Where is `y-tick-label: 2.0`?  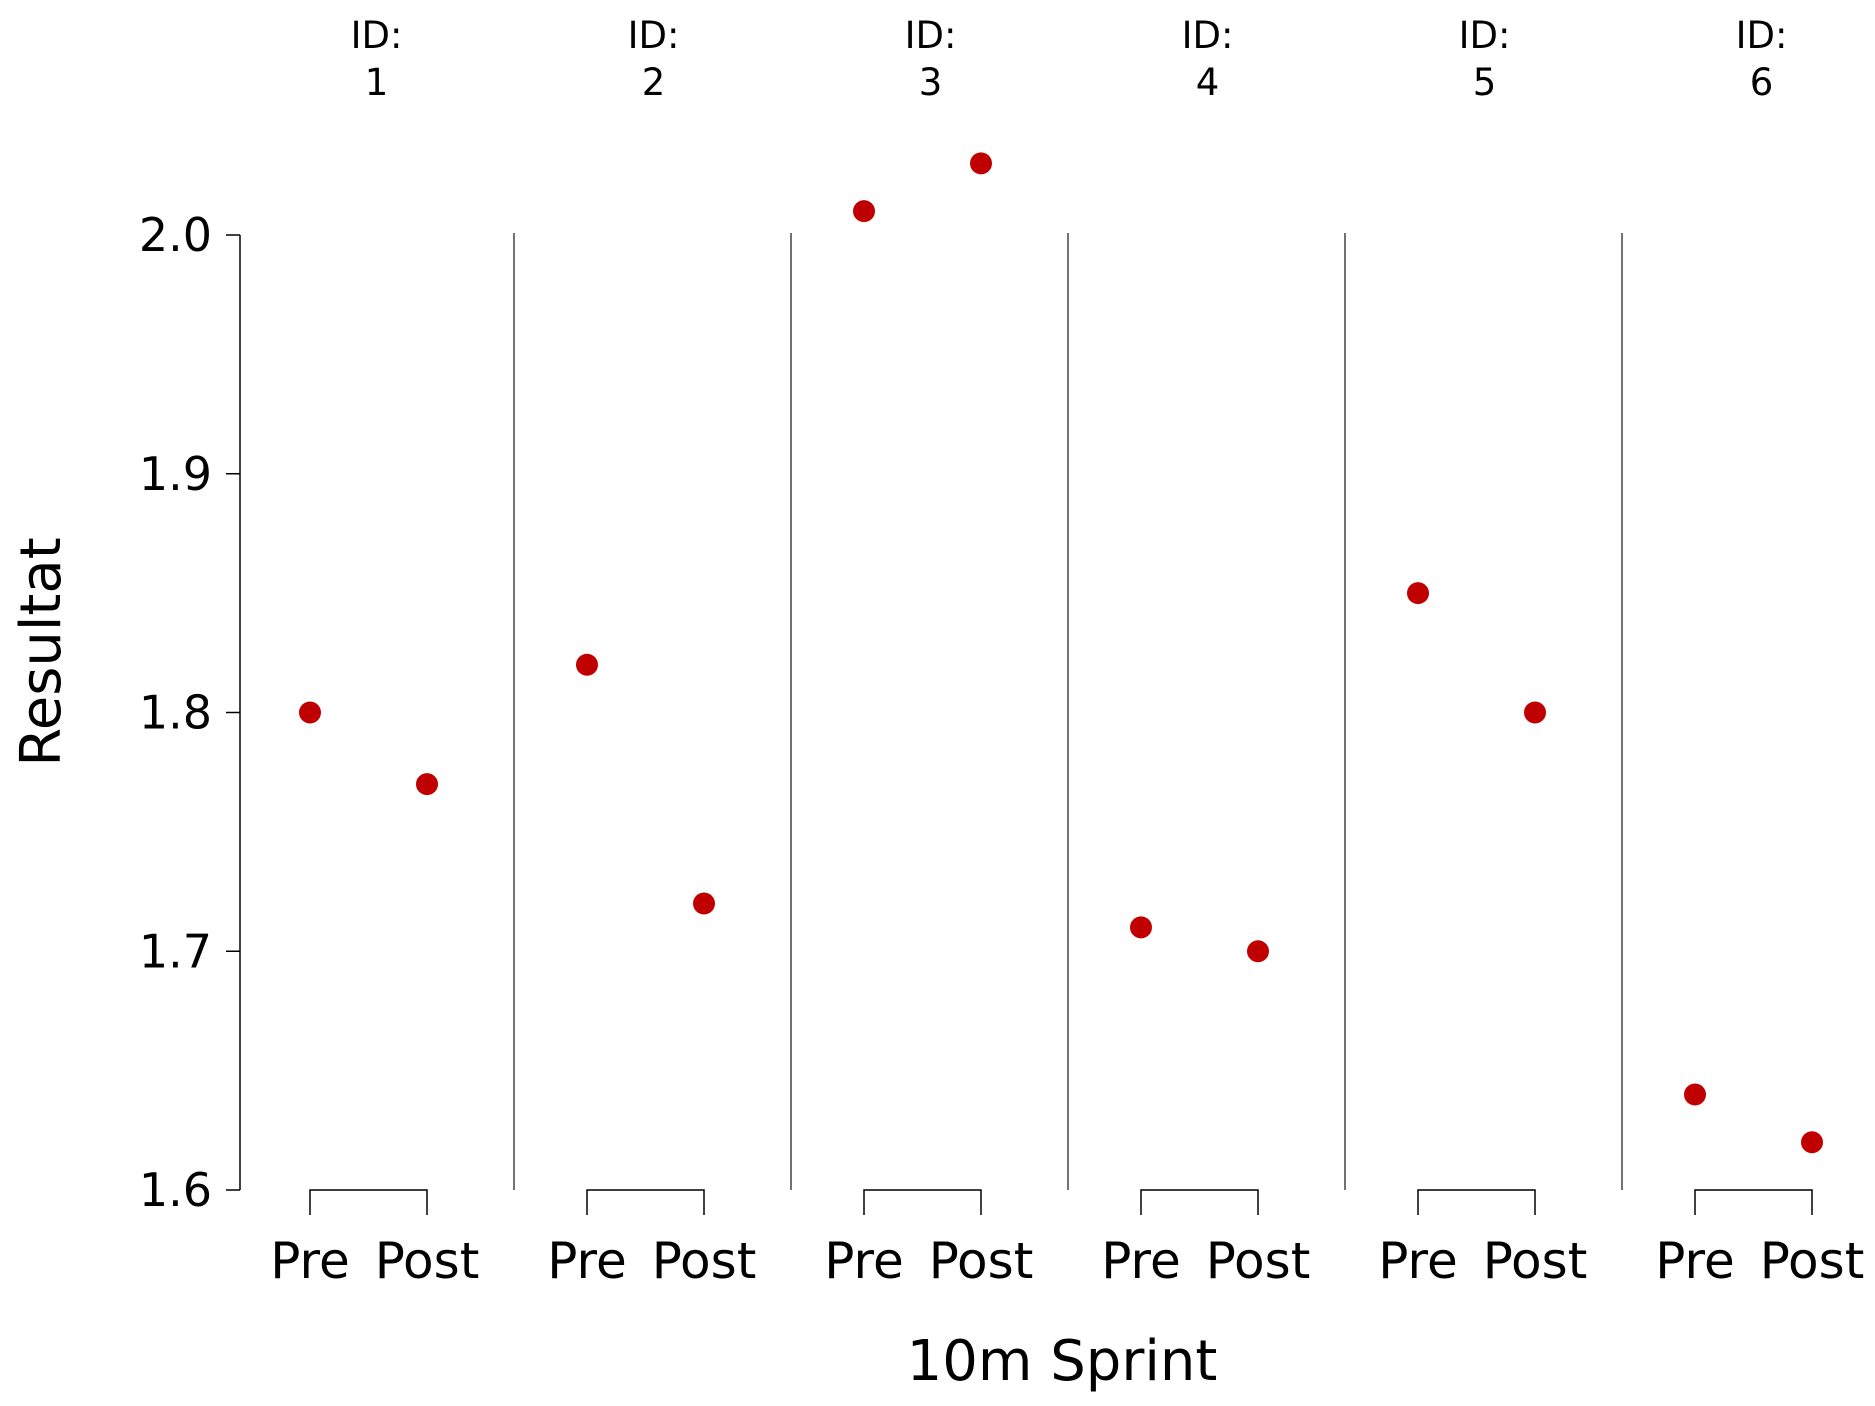
y-tick-label: 2.0 is located at coordinates (175, 235).